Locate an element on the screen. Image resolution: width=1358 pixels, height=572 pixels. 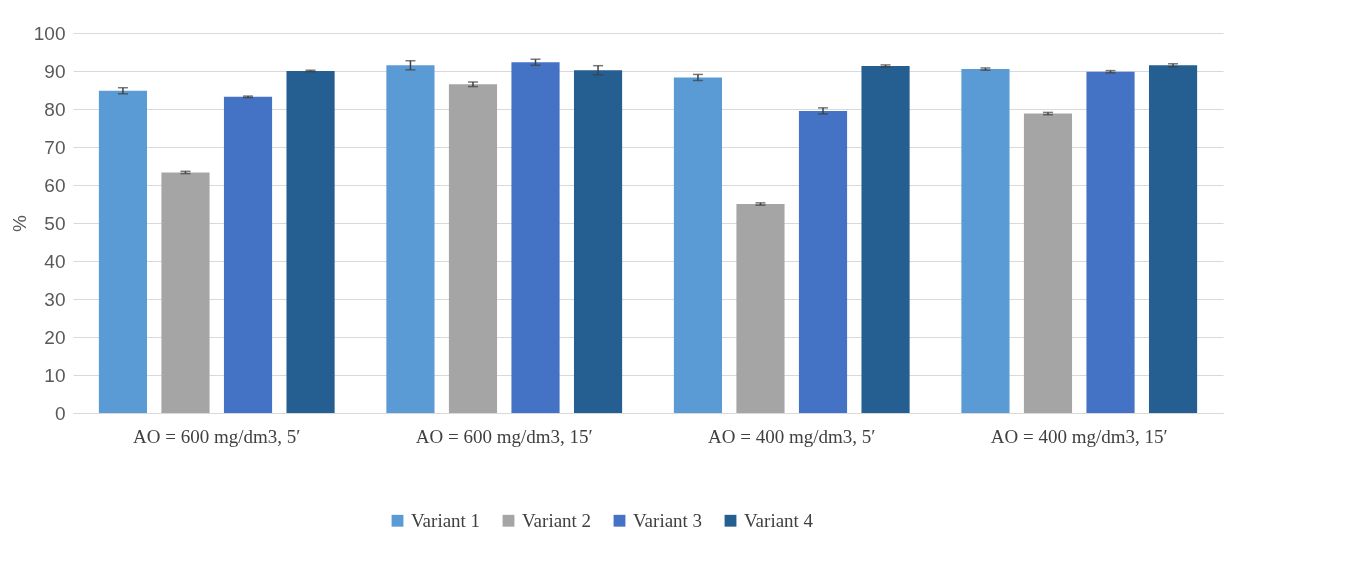
y-tick-label: 10 is located at coordinates (55, 375).